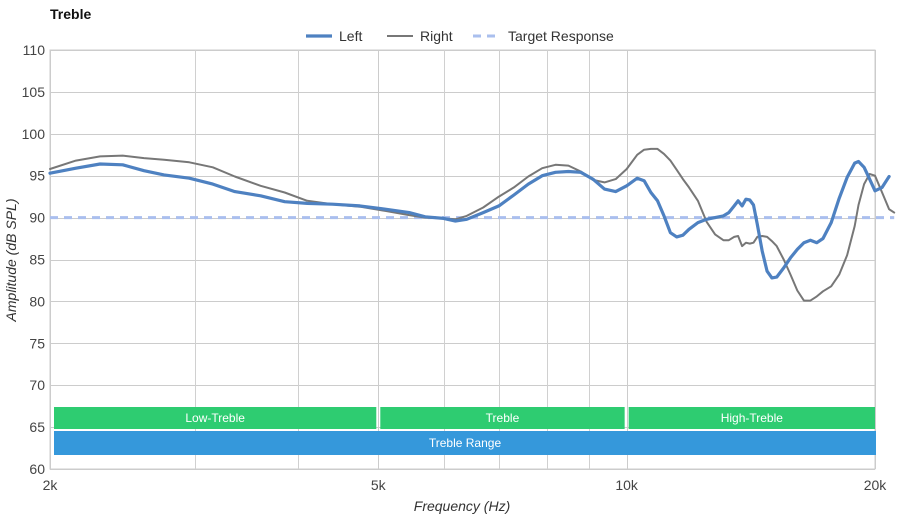  Describe the element at coordinates (436, 36) in the screenshot. I see `legend-label-right: Right` at that location.